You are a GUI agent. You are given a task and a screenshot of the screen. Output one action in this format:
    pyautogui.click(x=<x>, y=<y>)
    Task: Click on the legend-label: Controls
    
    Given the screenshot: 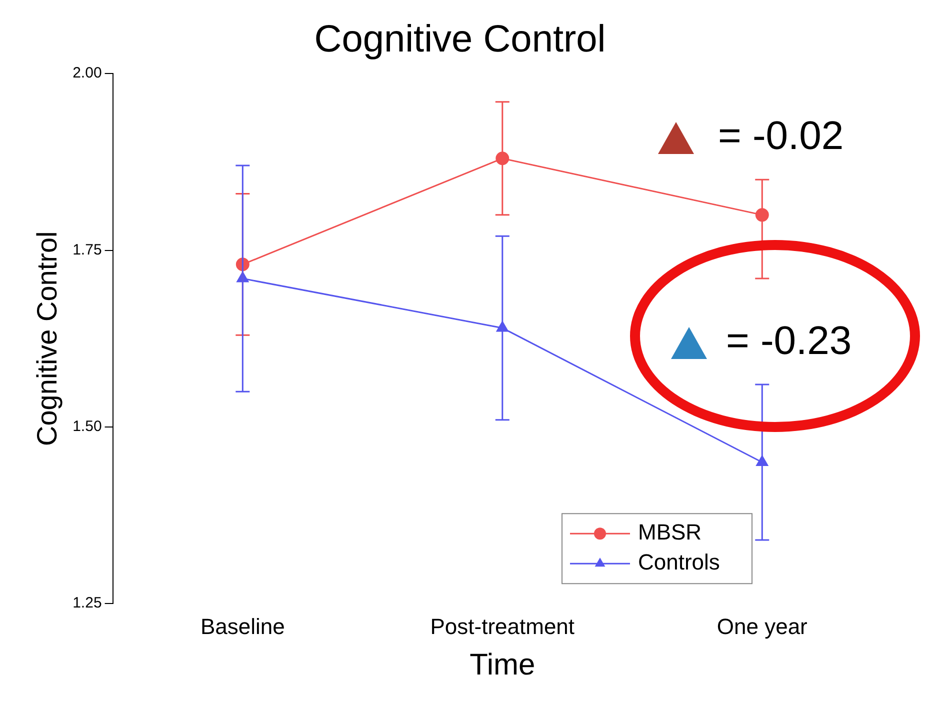 What is the action you would take?
    pyautogui.click(x=679, y=562)
    